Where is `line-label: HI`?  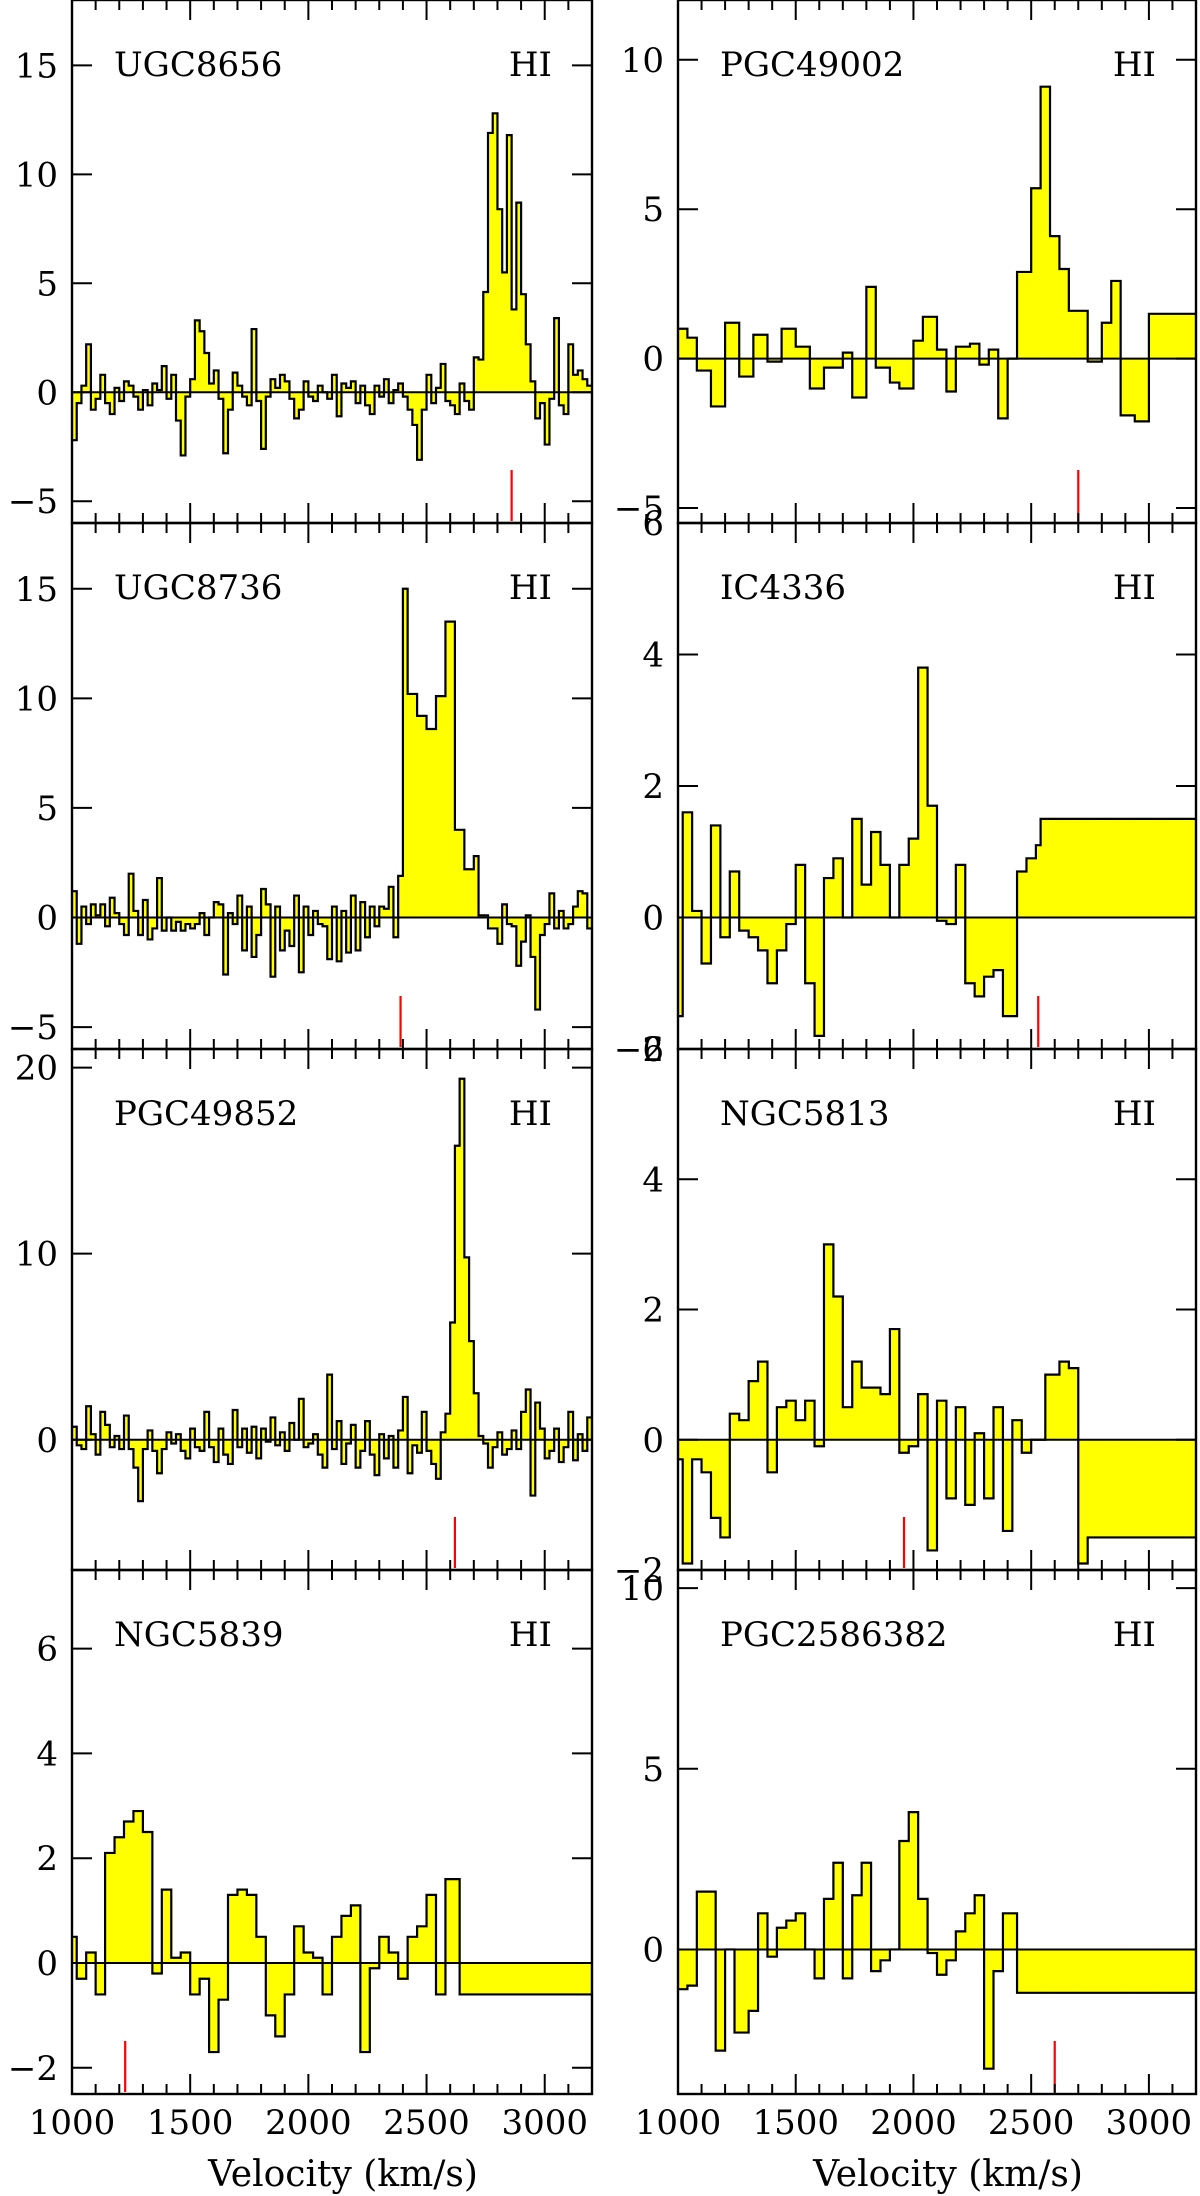
line-label: HI is located at coordinates (530, 1114).